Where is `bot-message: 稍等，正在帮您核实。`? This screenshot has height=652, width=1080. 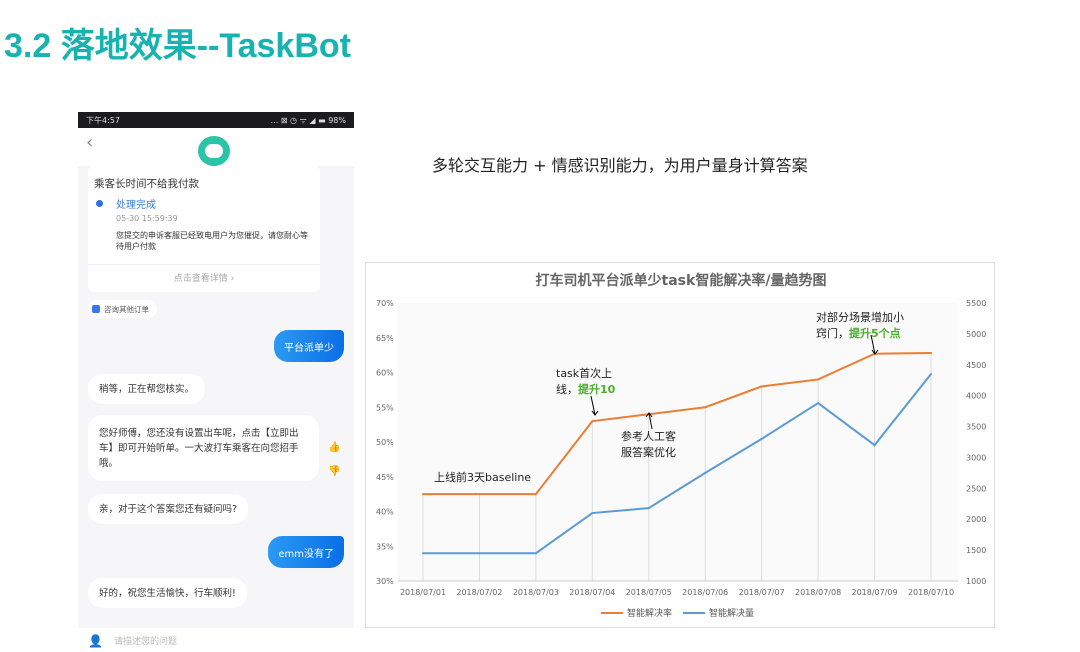
bot-message: 稍等，正在帮您核实。 is located at coordinates (147, 389).